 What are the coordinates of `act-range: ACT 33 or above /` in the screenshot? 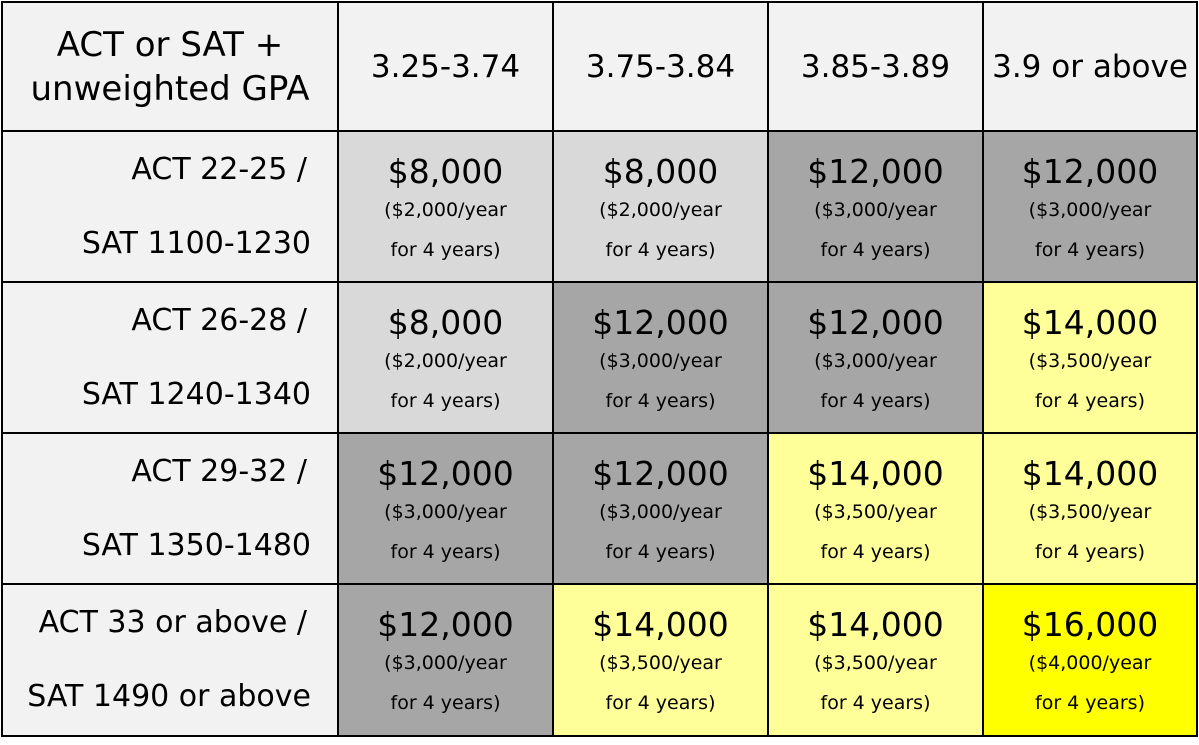 It's located at (172, 622).